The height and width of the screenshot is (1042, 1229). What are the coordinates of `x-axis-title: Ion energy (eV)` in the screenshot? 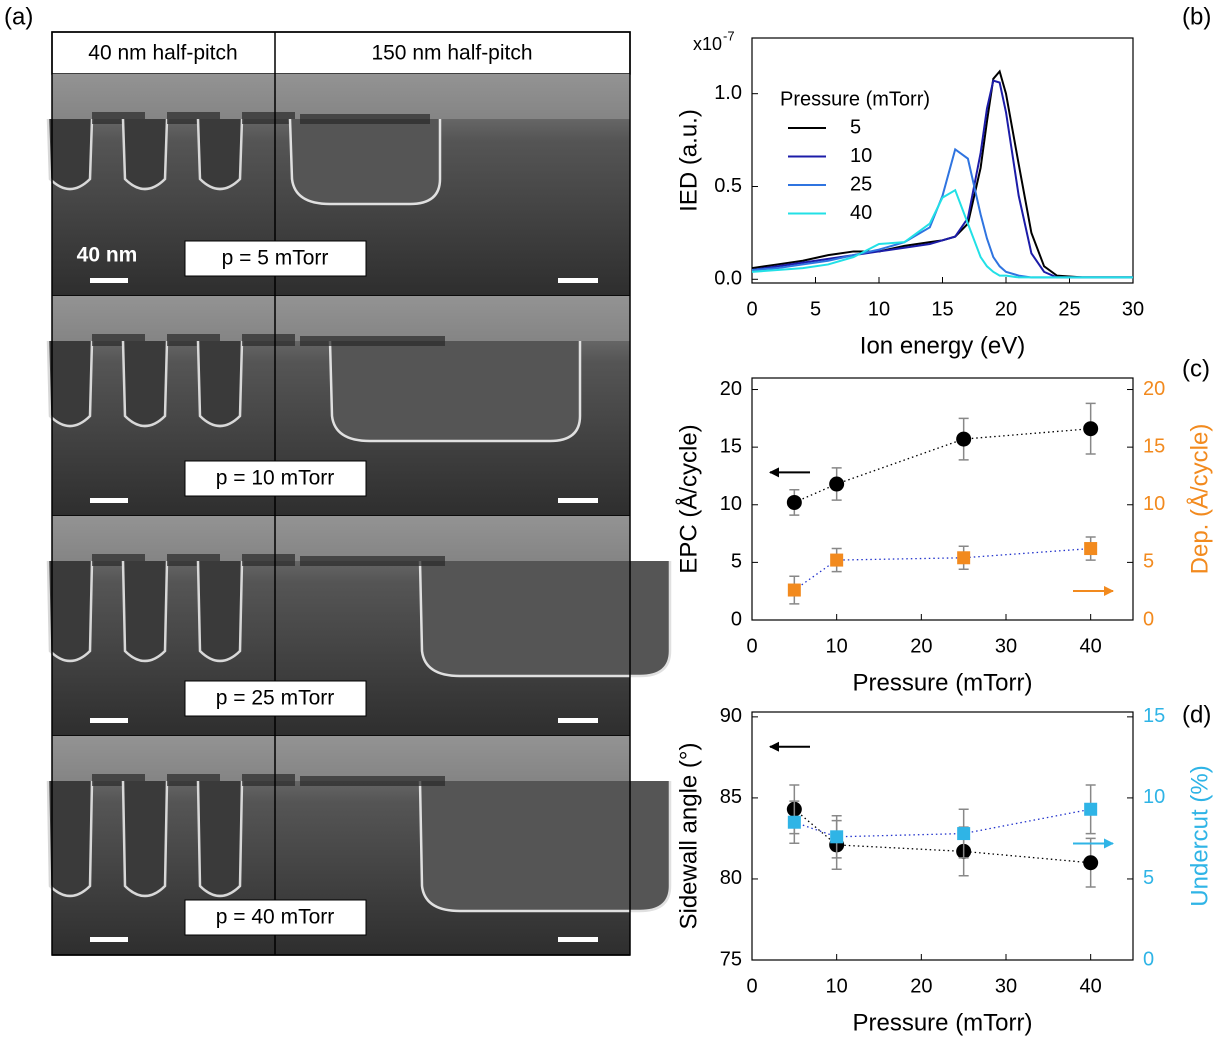 It's located at (942, 345).